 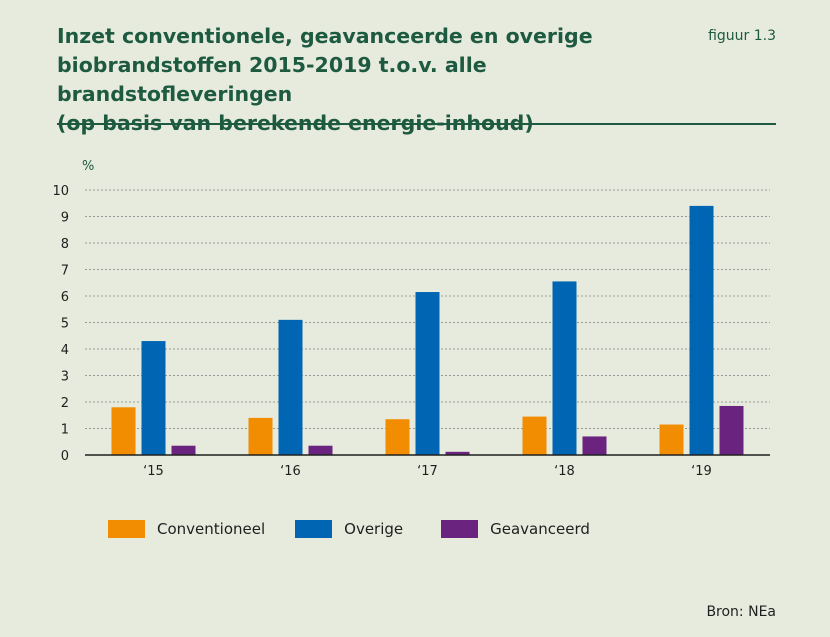 I want to click on x-tick-label: ‘17, so click(x=427, y=471).